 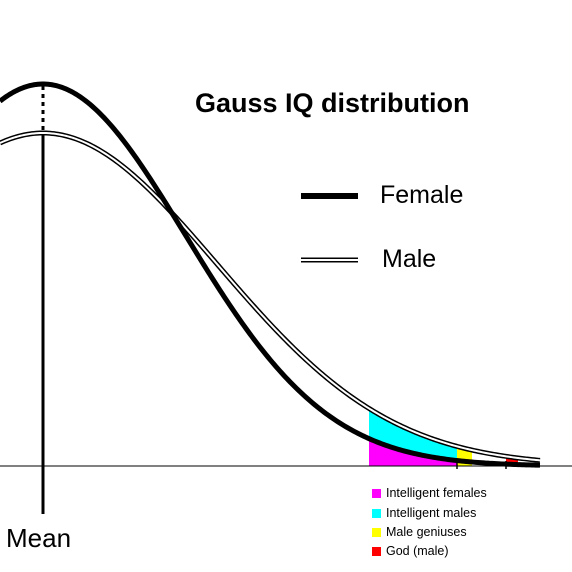 What do you see at coordinates (417, 551) in the screenshot?
I see `key-label: God (male)` at bounding box center [417, 551].